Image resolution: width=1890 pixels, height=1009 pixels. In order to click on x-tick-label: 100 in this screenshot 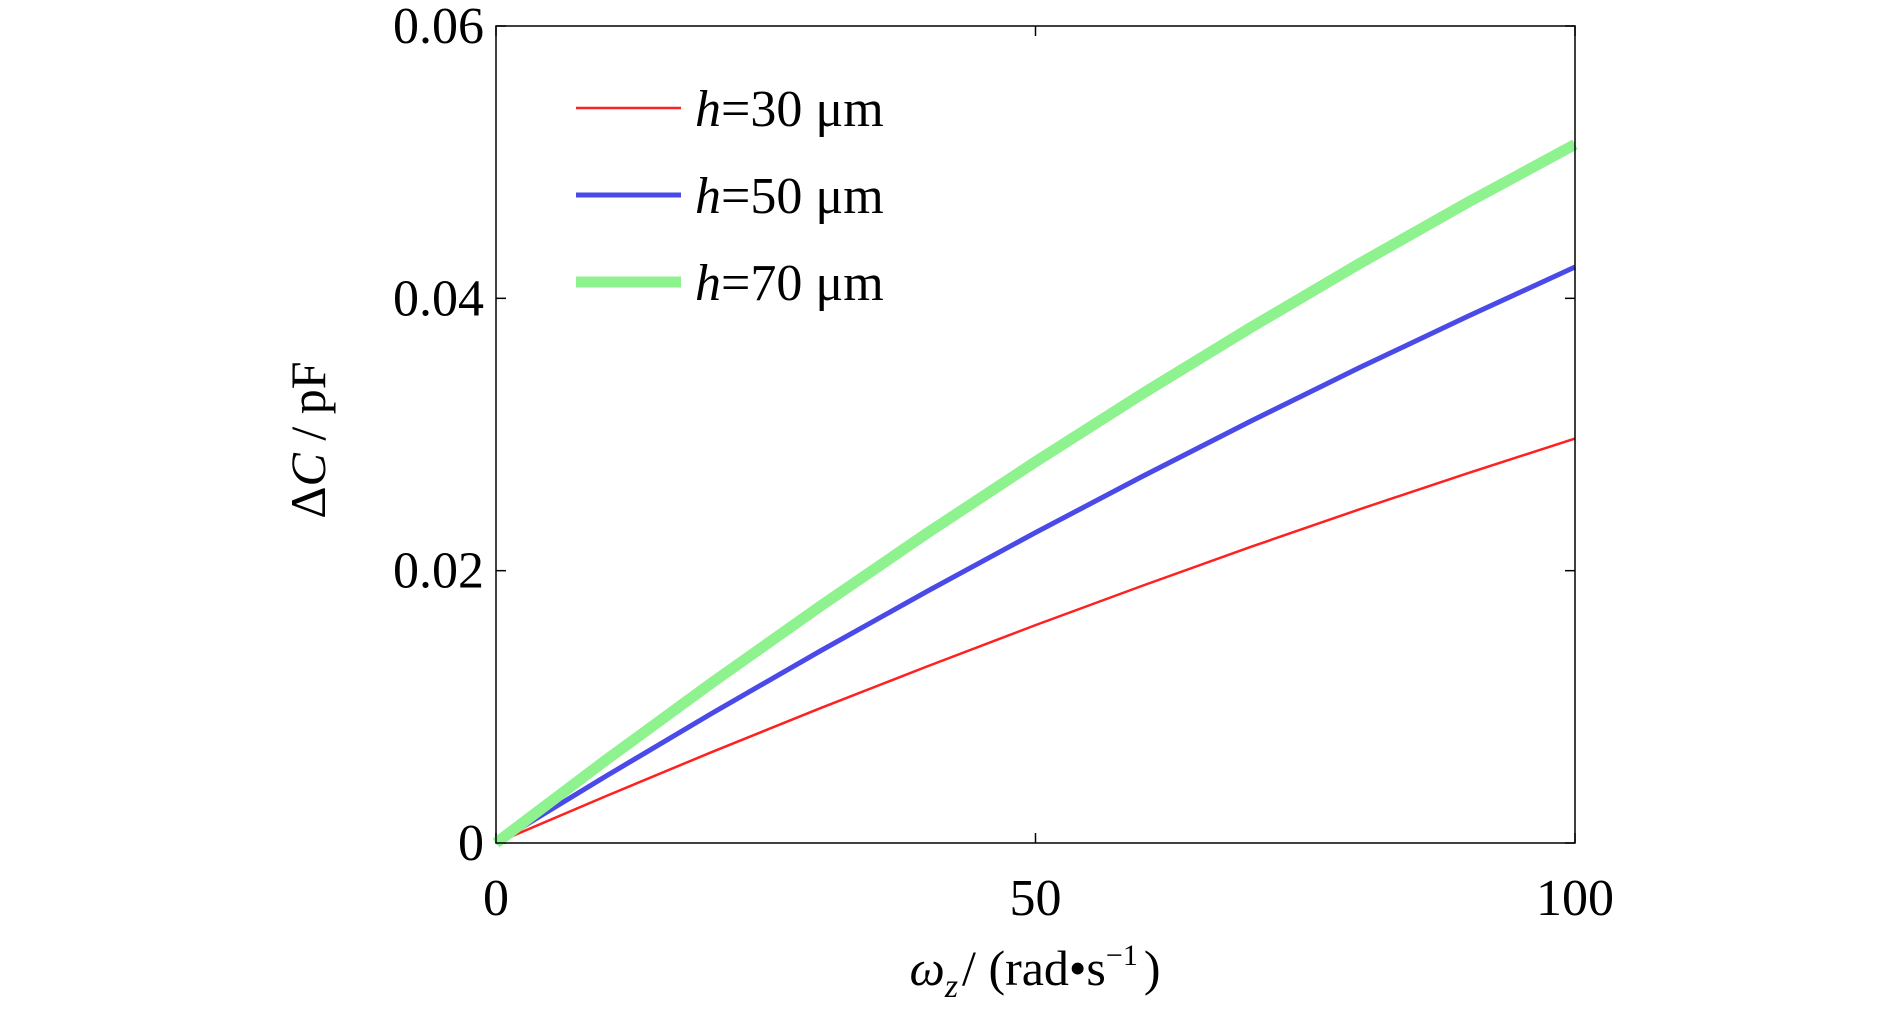, I will do `click(1575, 898)`.